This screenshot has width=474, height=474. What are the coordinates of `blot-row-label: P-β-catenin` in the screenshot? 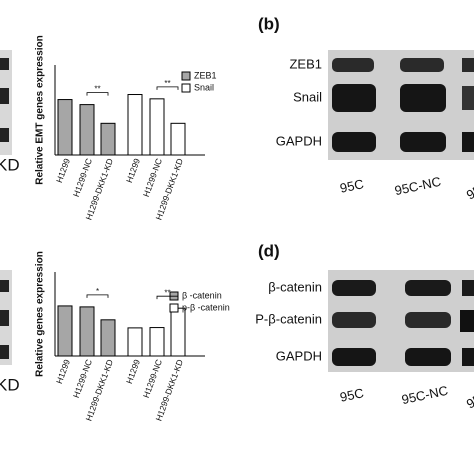 It's located at (288, 318).